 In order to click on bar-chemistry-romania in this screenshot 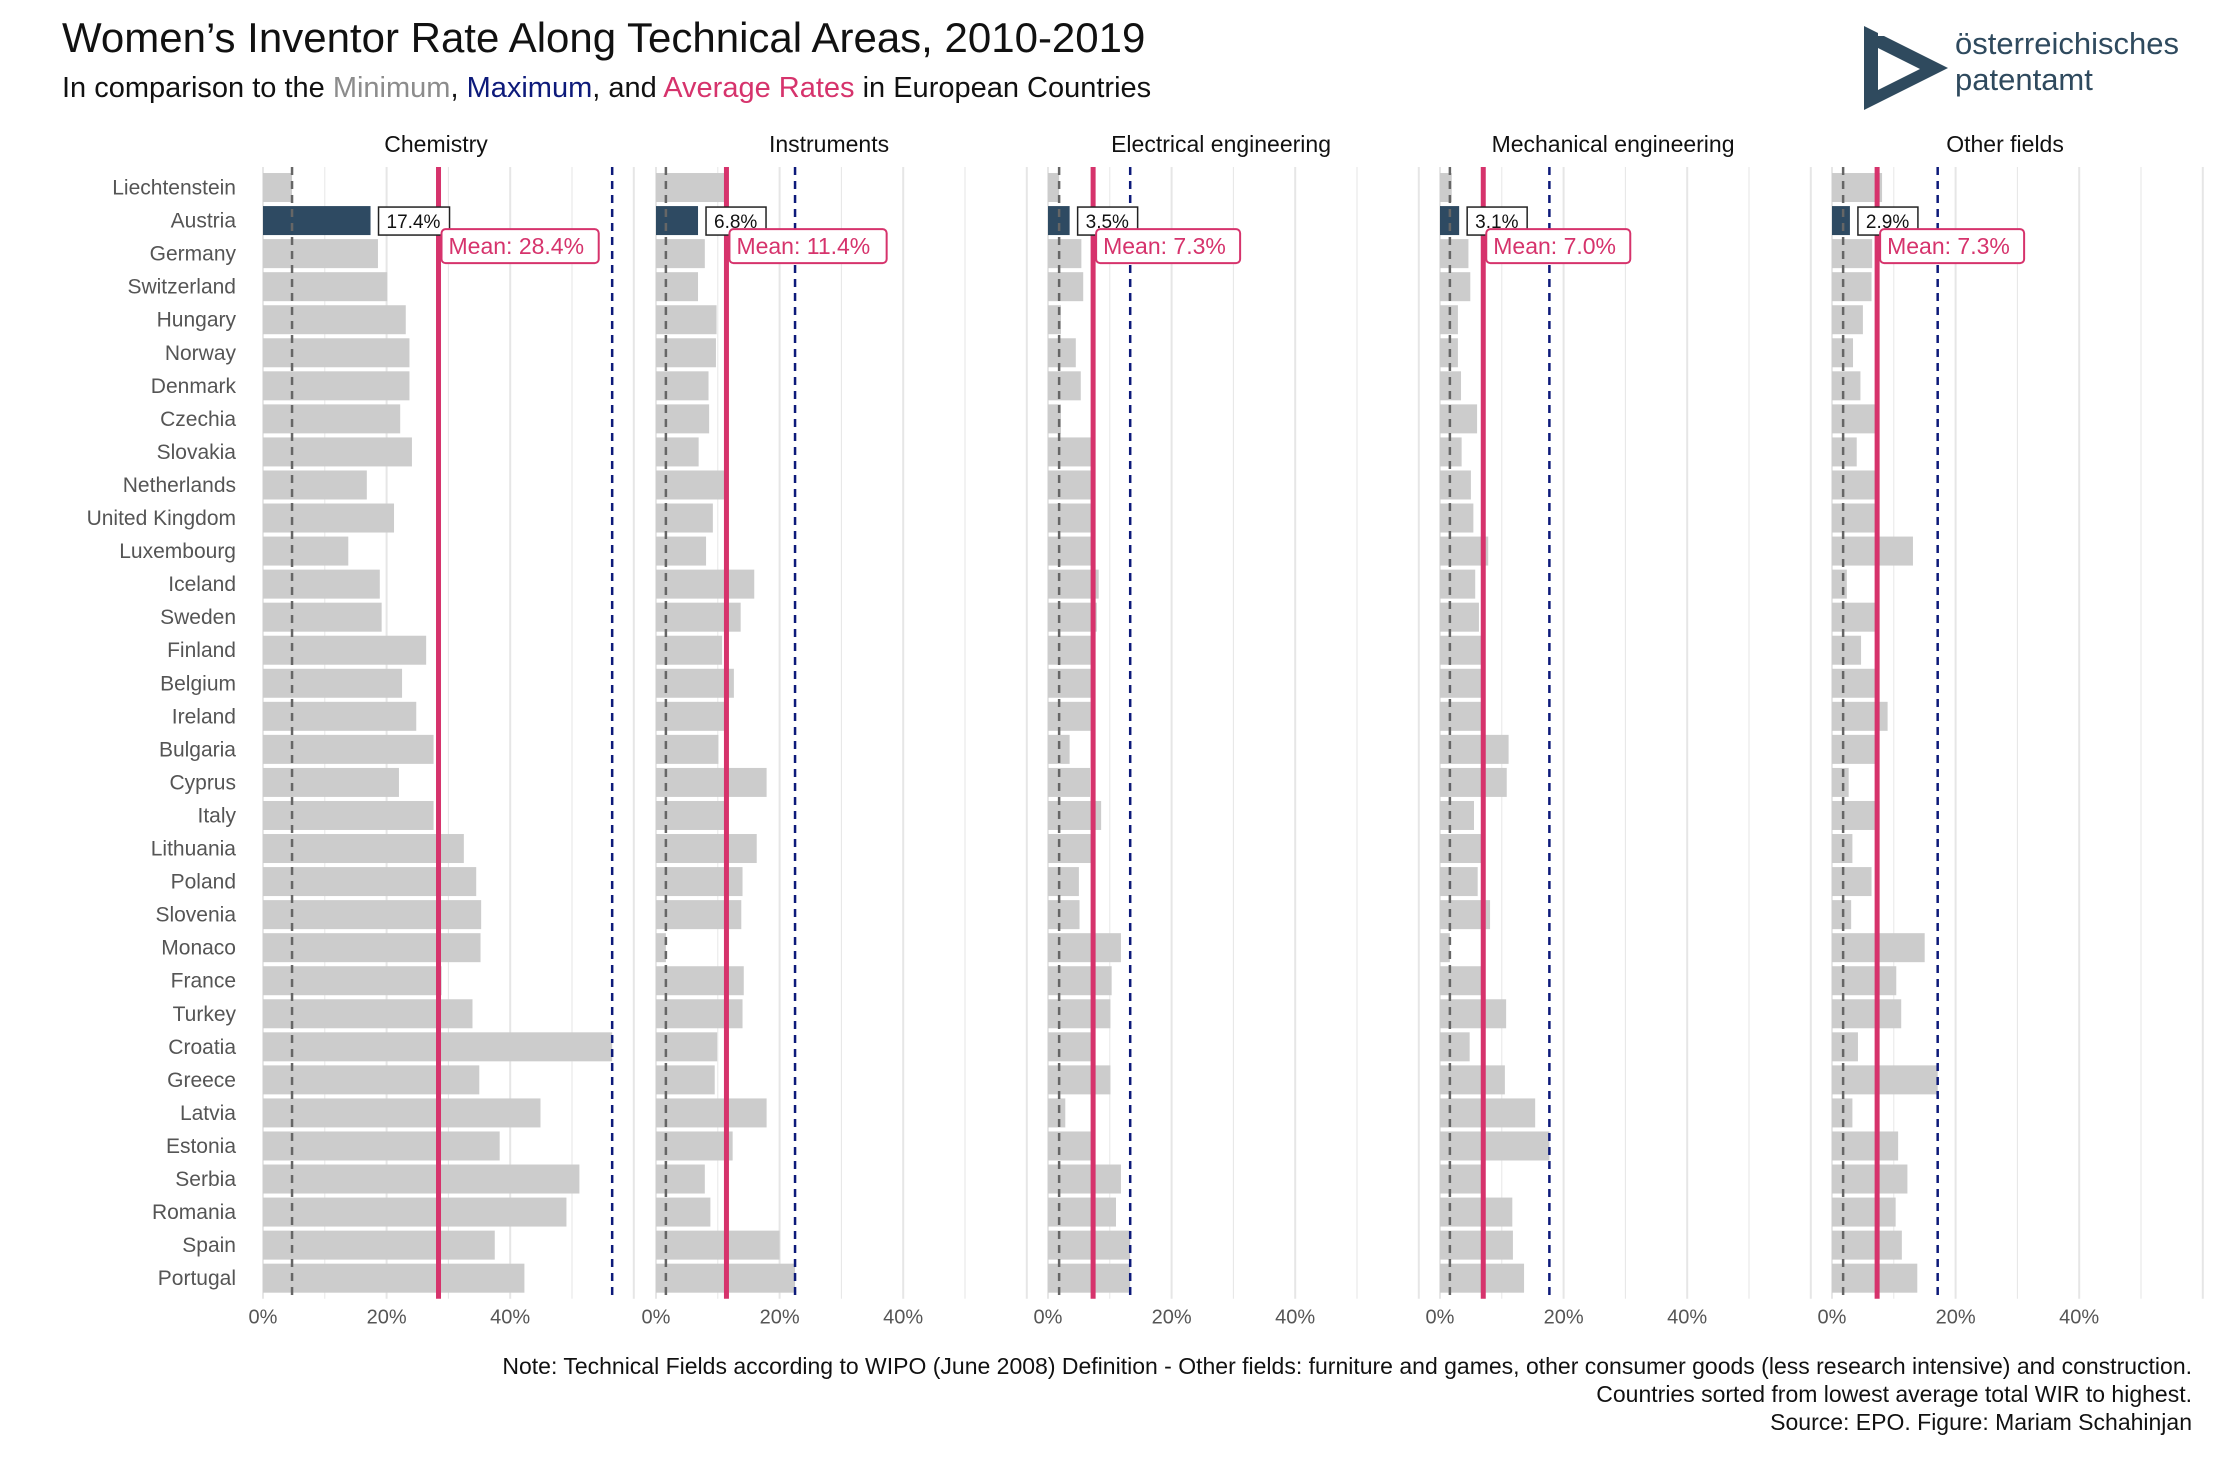, I will do `click(415, 1212)`.